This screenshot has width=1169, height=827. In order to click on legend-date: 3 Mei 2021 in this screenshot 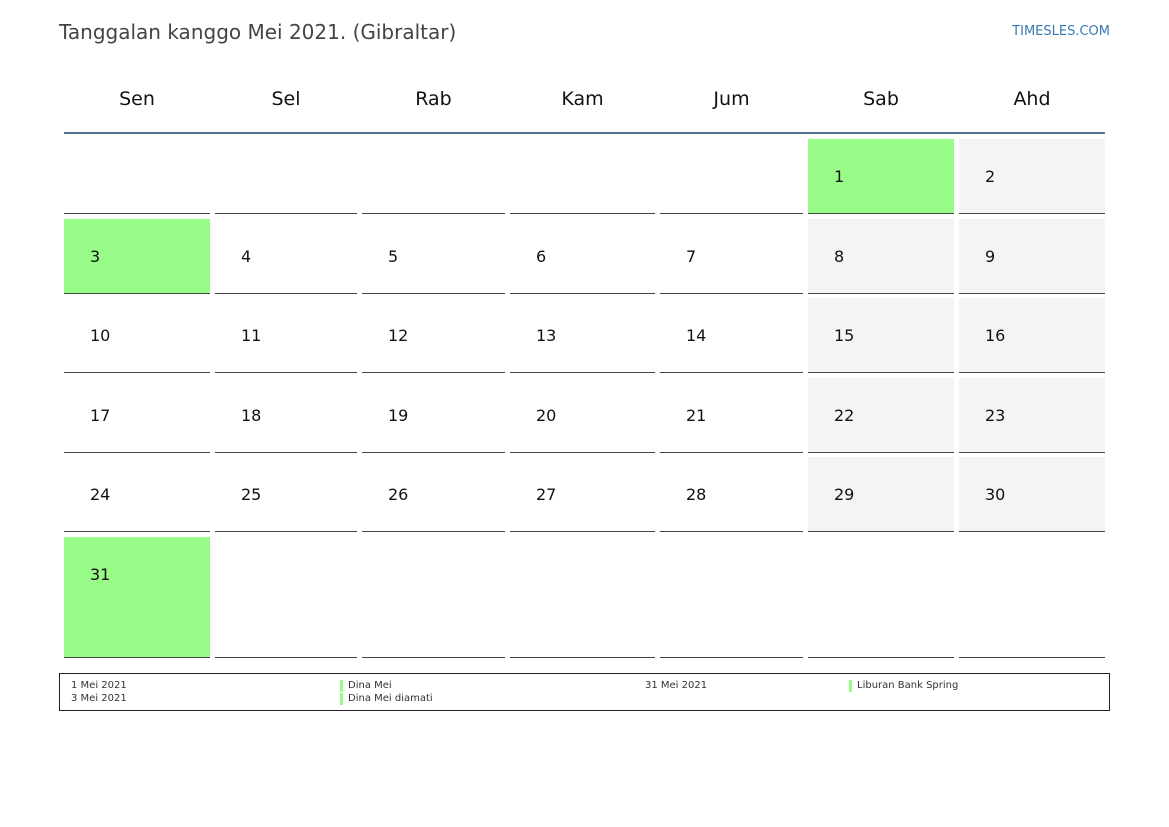, I will do `click(99, 698)`.